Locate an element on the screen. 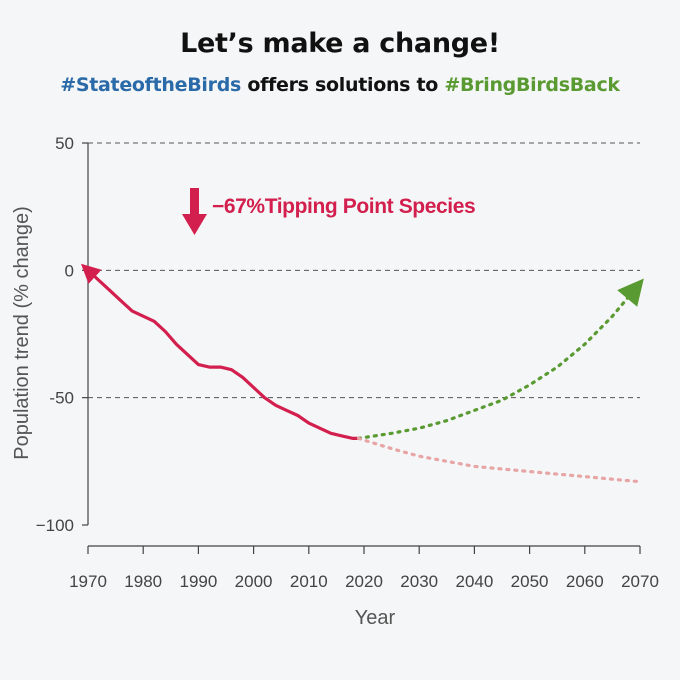 Image resolution: width=680 pixels, height=680 pixels. x-tick-label: 2000 is located at coordinates (254, 581).